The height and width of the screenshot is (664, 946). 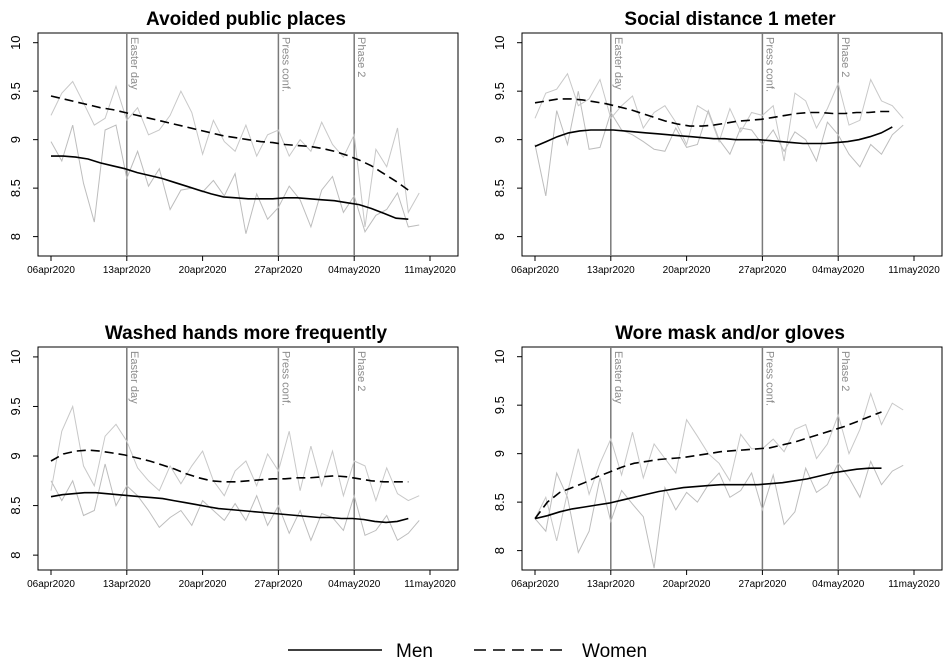 What do you see at coordinates (246, 19) in the screenshot?
I see `chart-title: Avoided public places` at bounding box center [246, 19].